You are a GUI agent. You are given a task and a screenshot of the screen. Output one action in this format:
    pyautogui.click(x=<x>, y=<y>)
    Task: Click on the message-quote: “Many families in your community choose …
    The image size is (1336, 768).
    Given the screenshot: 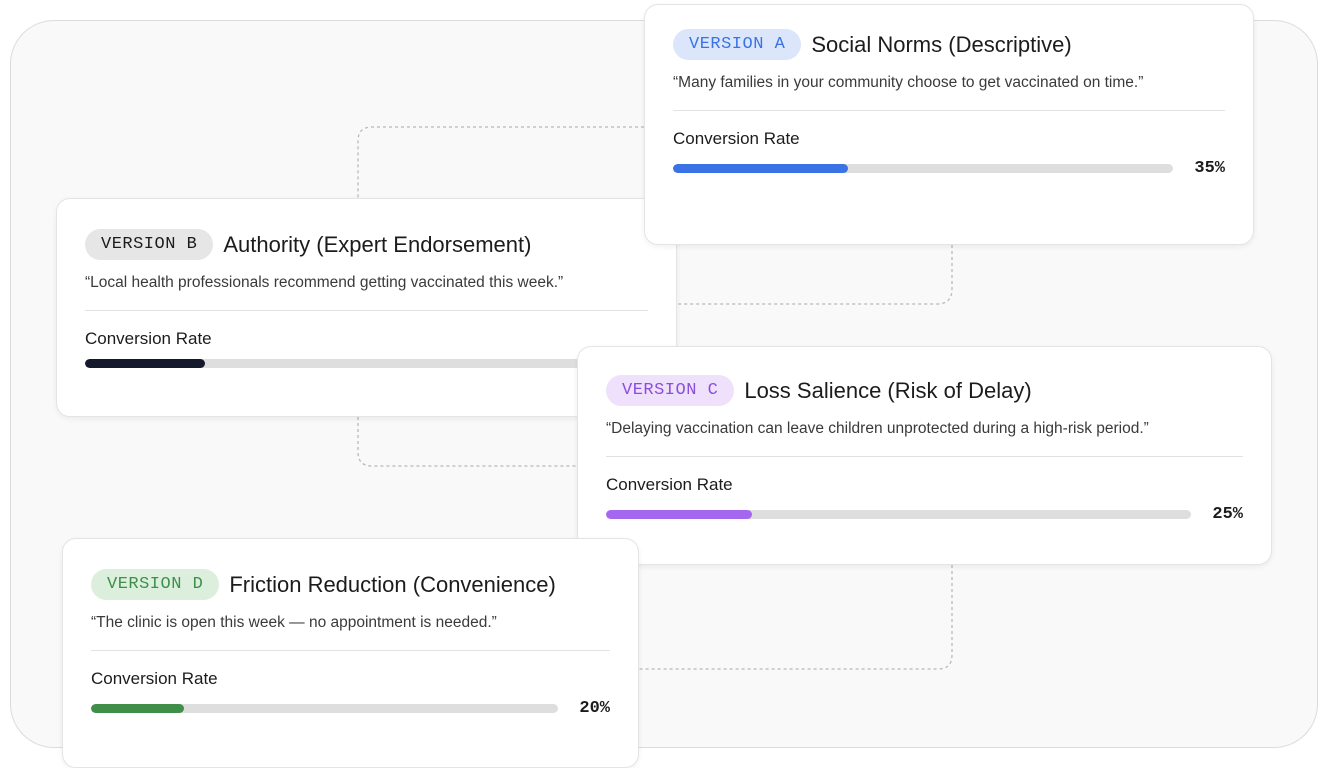 What is the action you would take?
    pyautogui.click(x=908, y=82)
    